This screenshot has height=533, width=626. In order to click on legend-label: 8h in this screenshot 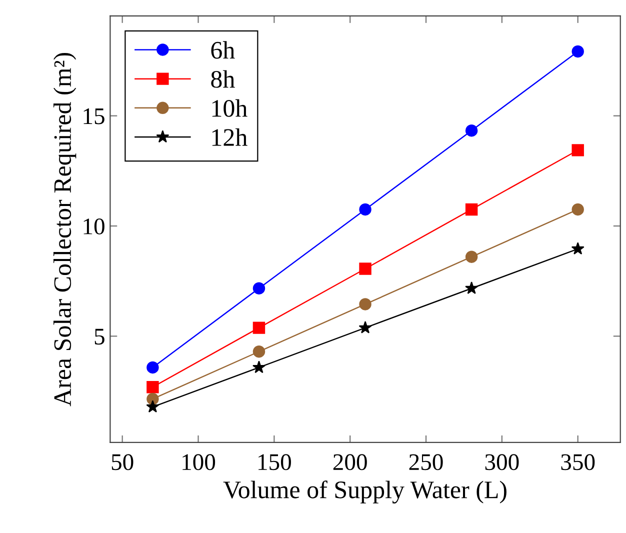, I will do `click(223, 79)`.